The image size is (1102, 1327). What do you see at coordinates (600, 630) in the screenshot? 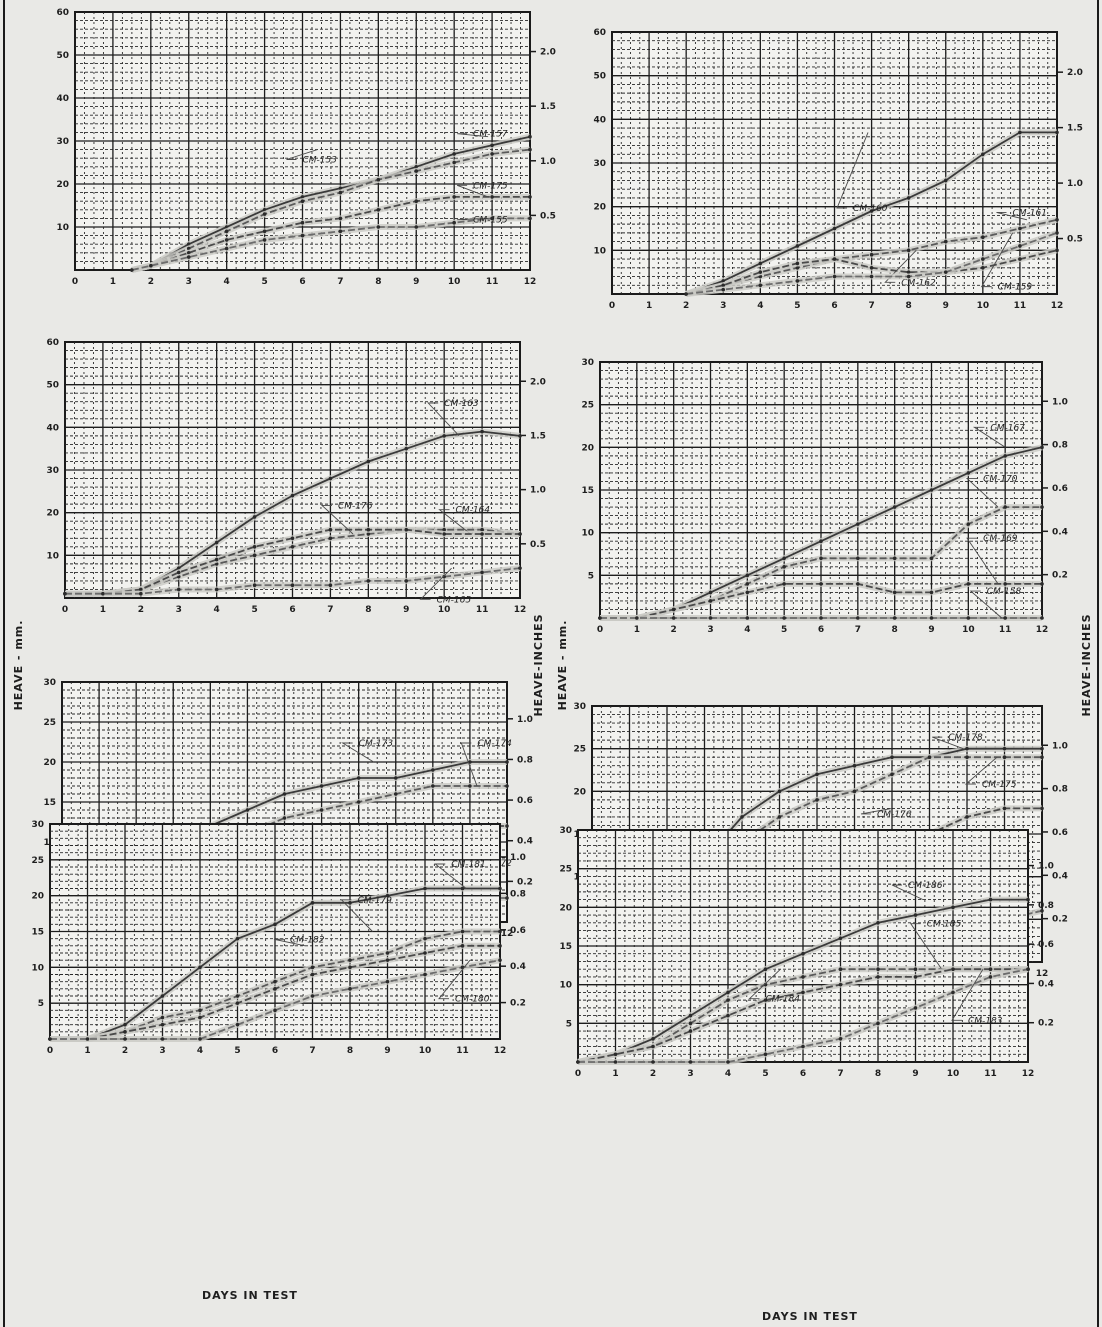
I see `x-tick-label: 0` at bounding box center [600, 630].